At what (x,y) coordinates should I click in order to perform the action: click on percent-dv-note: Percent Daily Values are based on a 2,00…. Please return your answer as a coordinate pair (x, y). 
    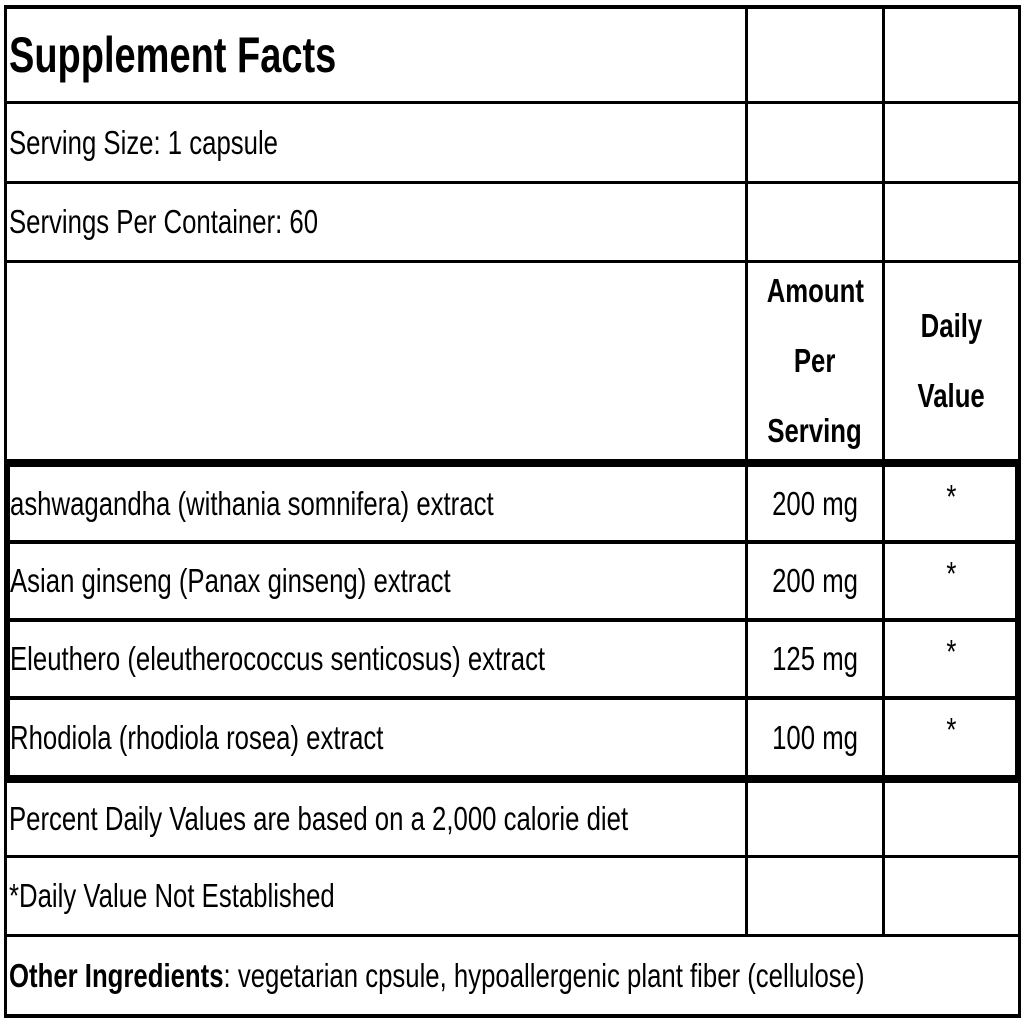
    Looking at the image, I should click on (406, 819).